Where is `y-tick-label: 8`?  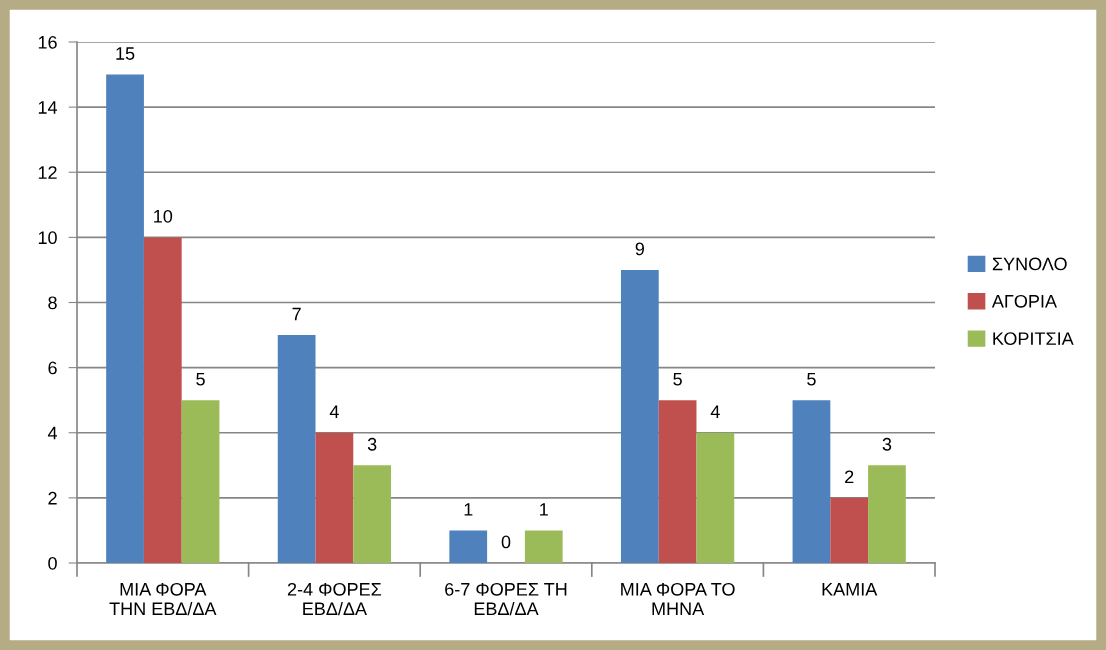
y-tick-label: 8 is located at coordinates (52, 303).